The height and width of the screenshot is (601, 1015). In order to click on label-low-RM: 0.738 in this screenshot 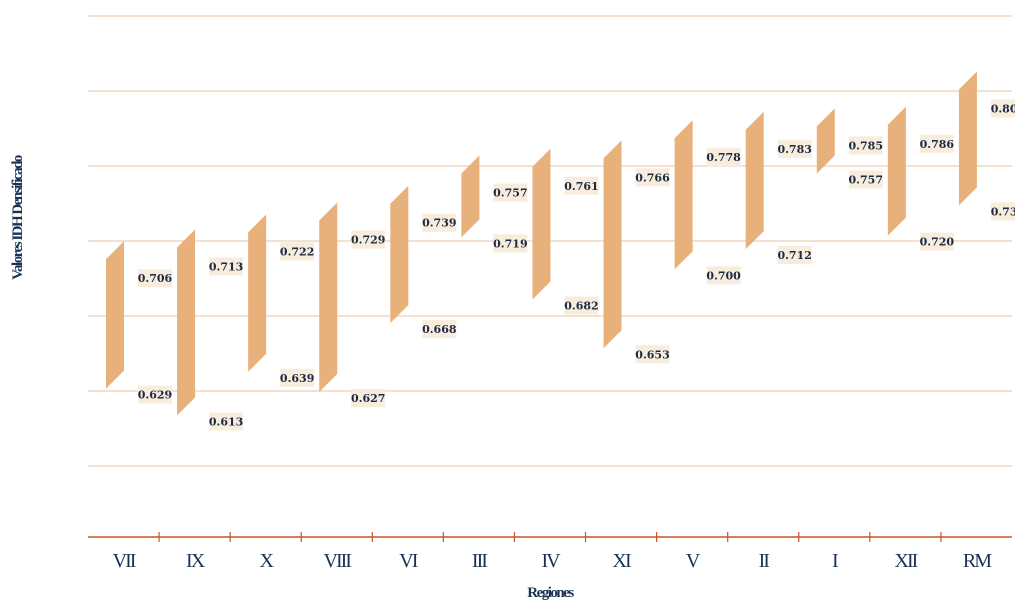, I will do `click(1002, 211)`.